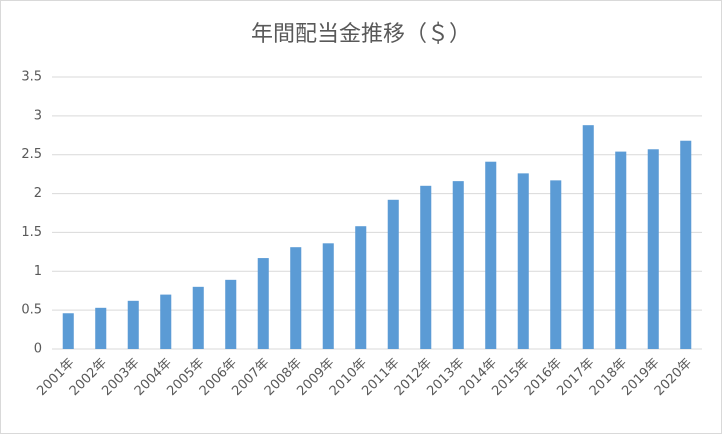 Image resolution: width=722 pixels, height=438 pixels. Describe the element at coordinates (38, 349) in the screenshot. I see `y-tick-label: 0` at that location.